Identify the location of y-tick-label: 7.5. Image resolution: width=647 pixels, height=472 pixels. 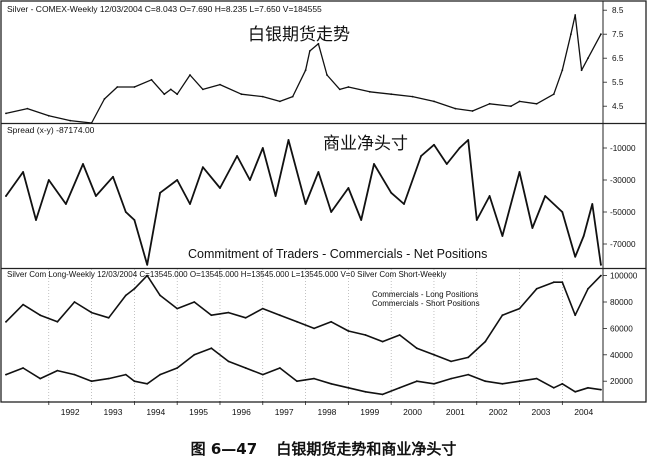
(618, 34).